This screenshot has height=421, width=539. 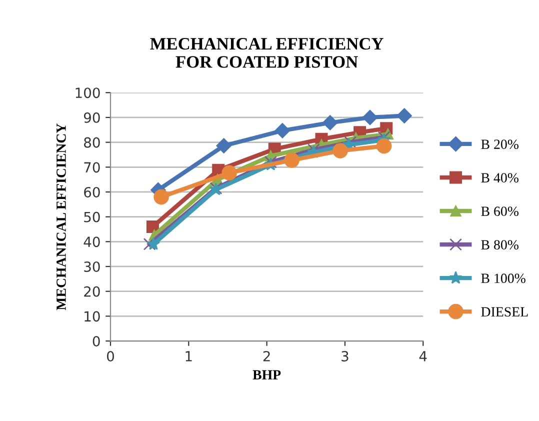 What do you see at coordinates (499, 245) in the screenshot?
I see `legend-label: B 80%` at bounding box center [499, 245].